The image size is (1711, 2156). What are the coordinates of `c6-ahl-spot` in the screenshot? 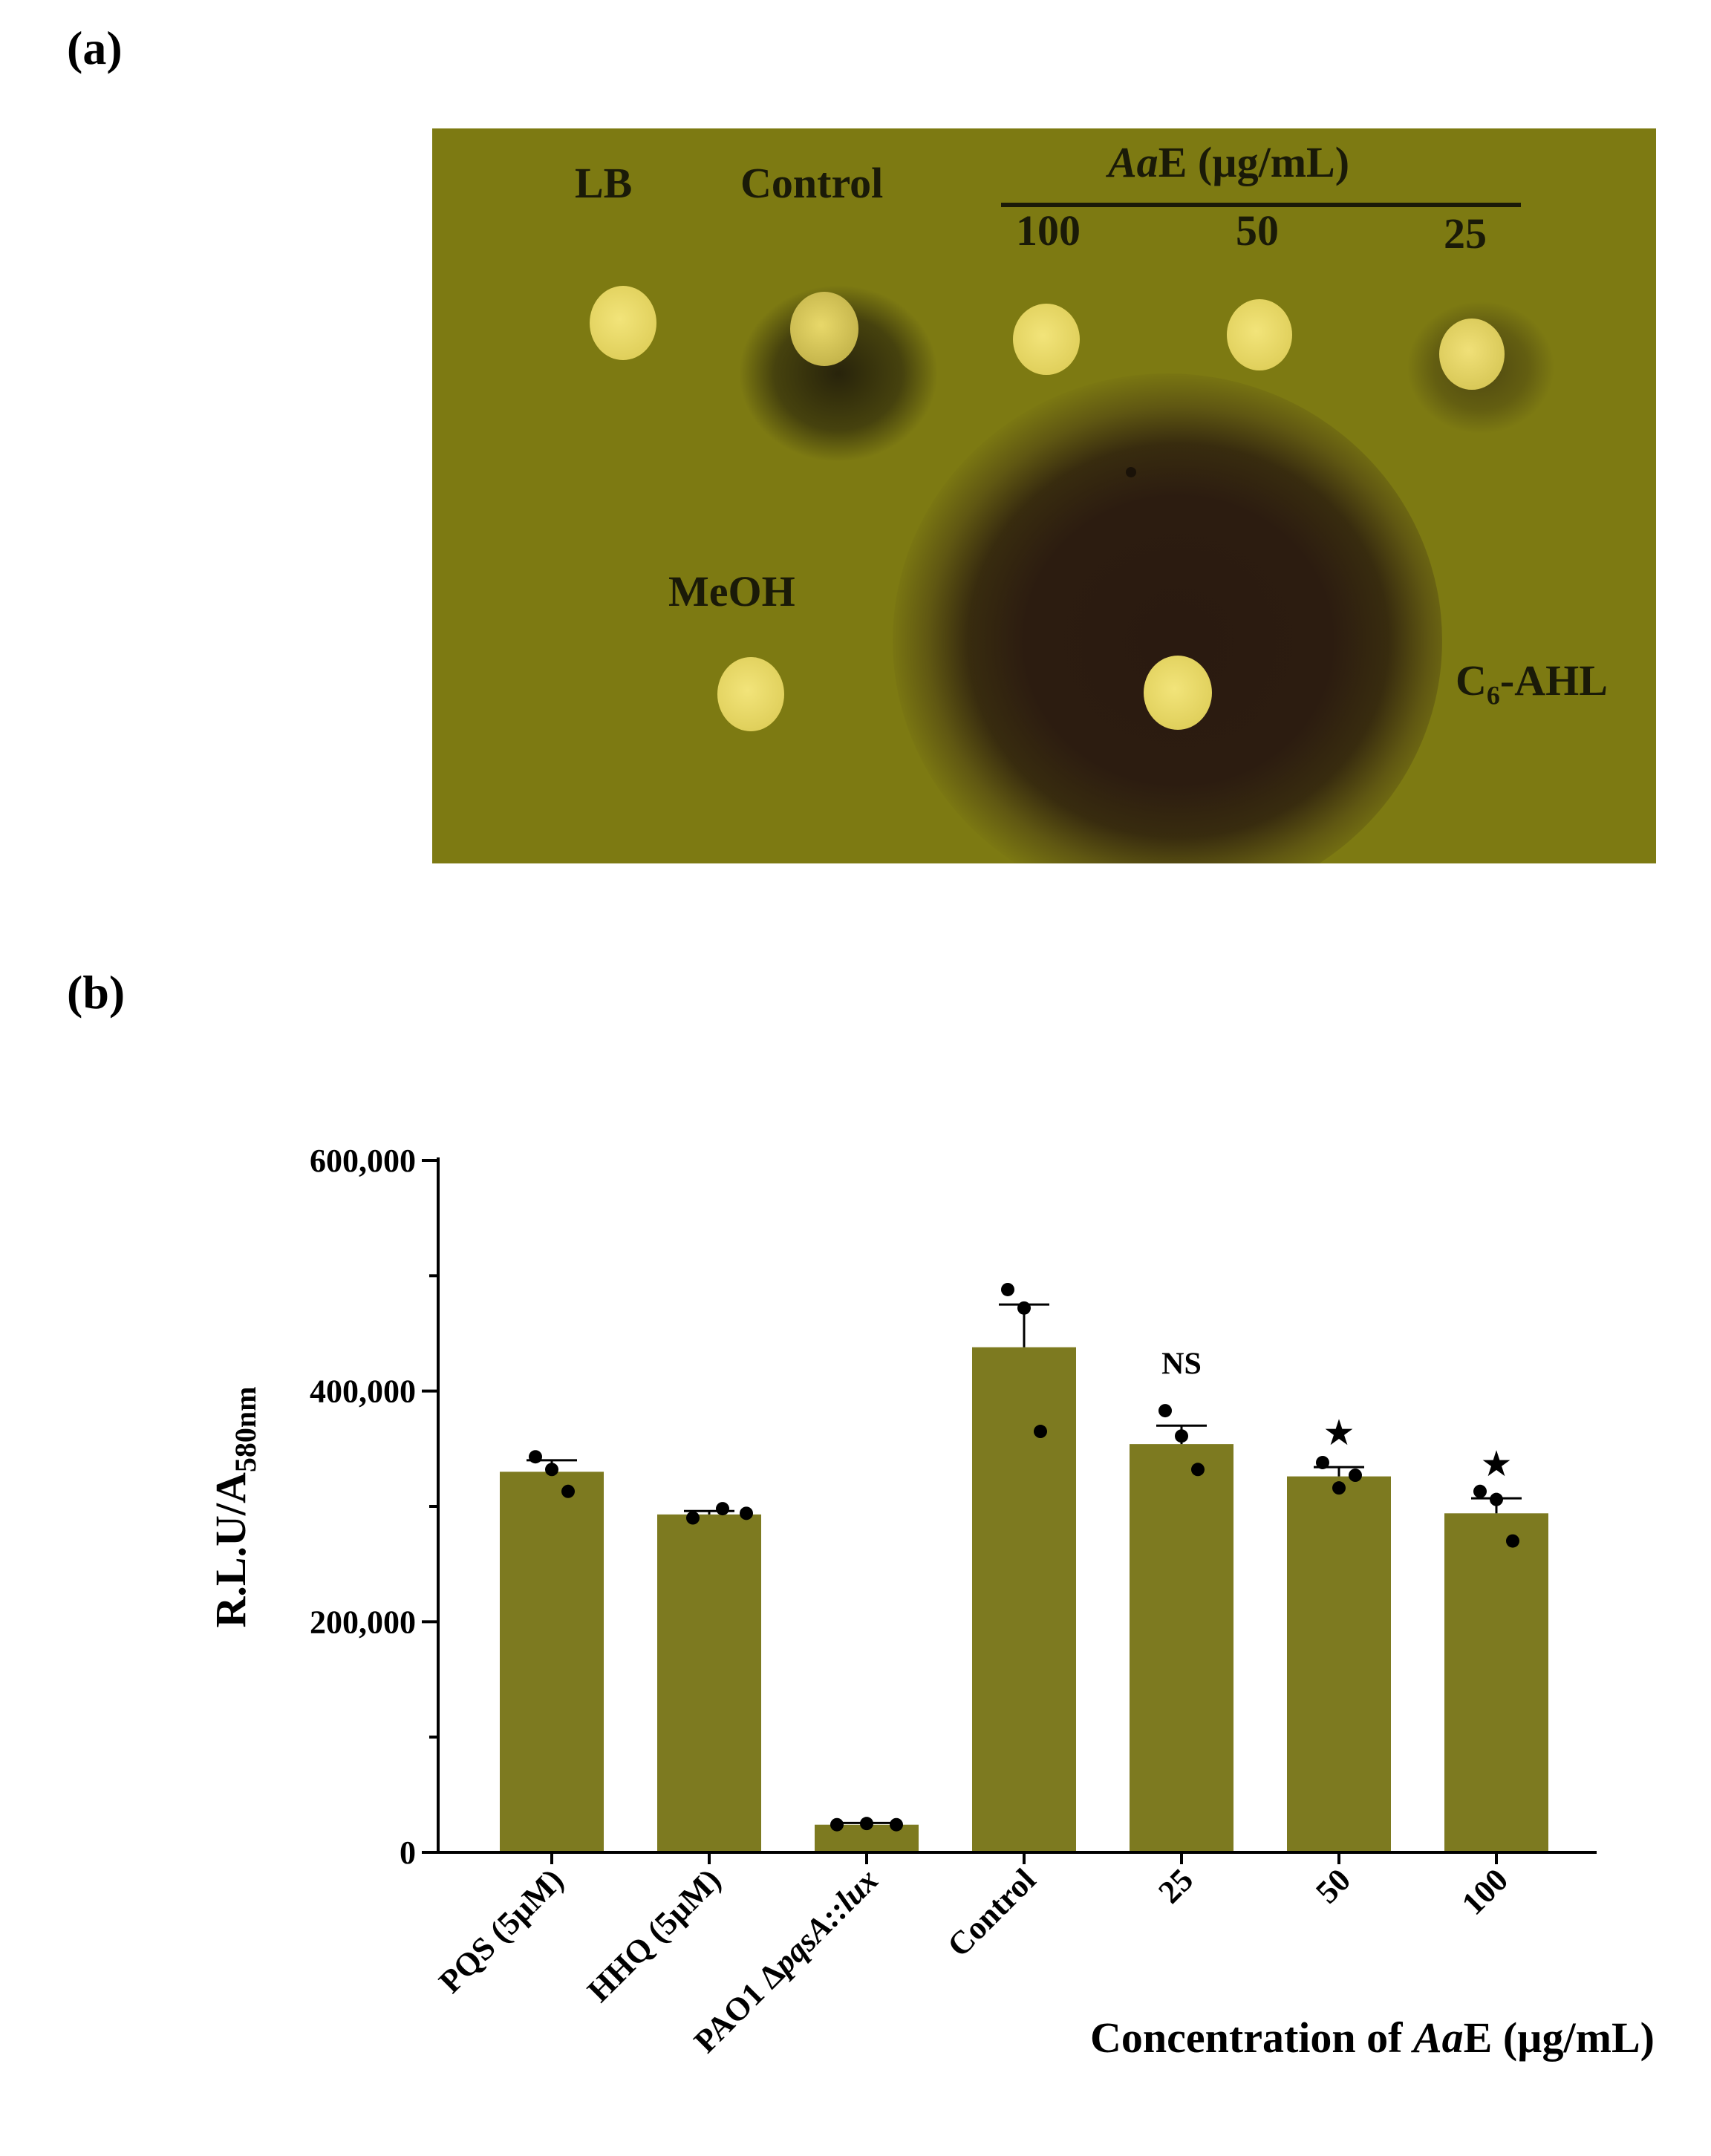 It's located at (1178, 693).